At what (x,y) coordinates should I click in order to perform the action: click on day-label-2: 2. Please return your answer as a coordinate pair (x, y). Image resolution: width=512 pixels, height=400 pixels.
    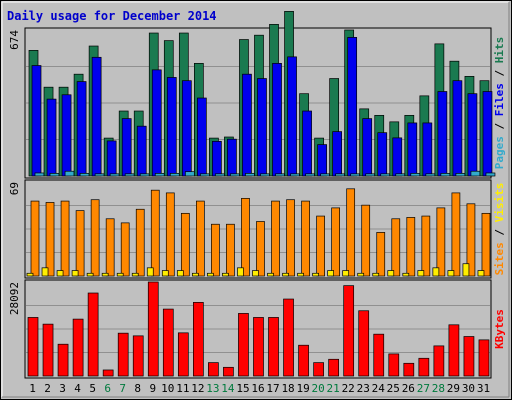
    Looking at the image, I should click on (47, 388).